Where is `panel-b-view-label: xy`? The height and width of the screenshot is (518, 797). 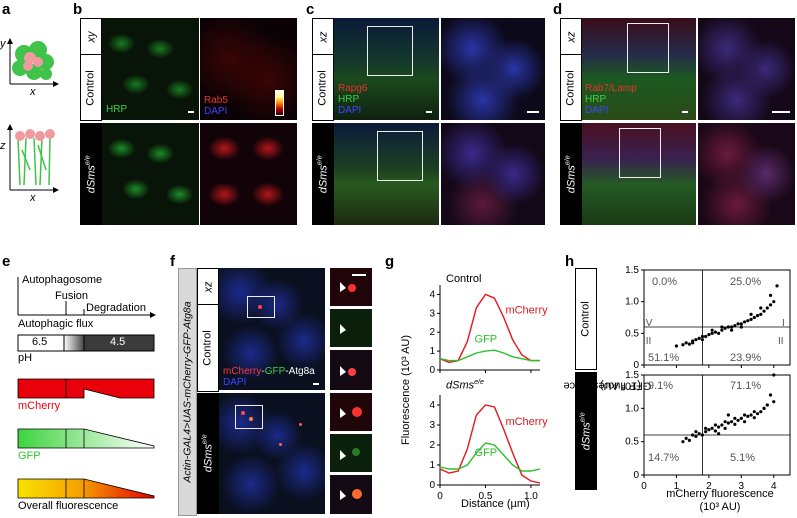 panel-b-view-label: xy is located at coordinates (91, 37).